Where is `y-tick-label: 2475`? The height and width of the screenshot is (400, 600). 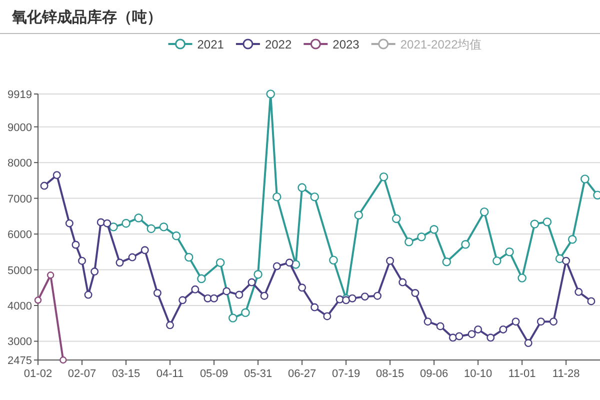
y-tick-label: 2475 is located at coordinates (20, 361).